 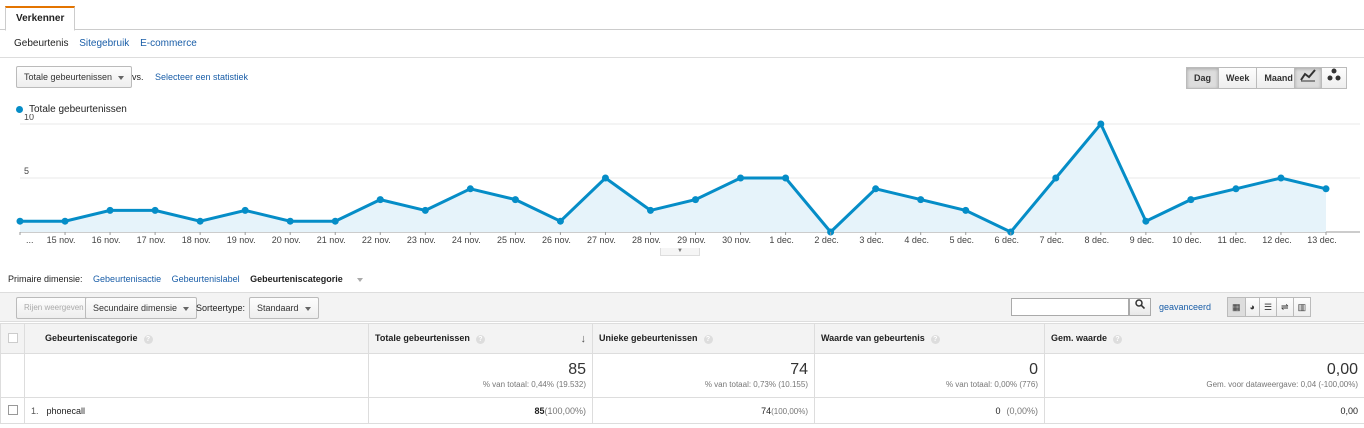 What do you see at coordinates (1285, 307) in the screenshot?
I see `comparison-view-icon: ⇌` at bounding box center [1285, 307].